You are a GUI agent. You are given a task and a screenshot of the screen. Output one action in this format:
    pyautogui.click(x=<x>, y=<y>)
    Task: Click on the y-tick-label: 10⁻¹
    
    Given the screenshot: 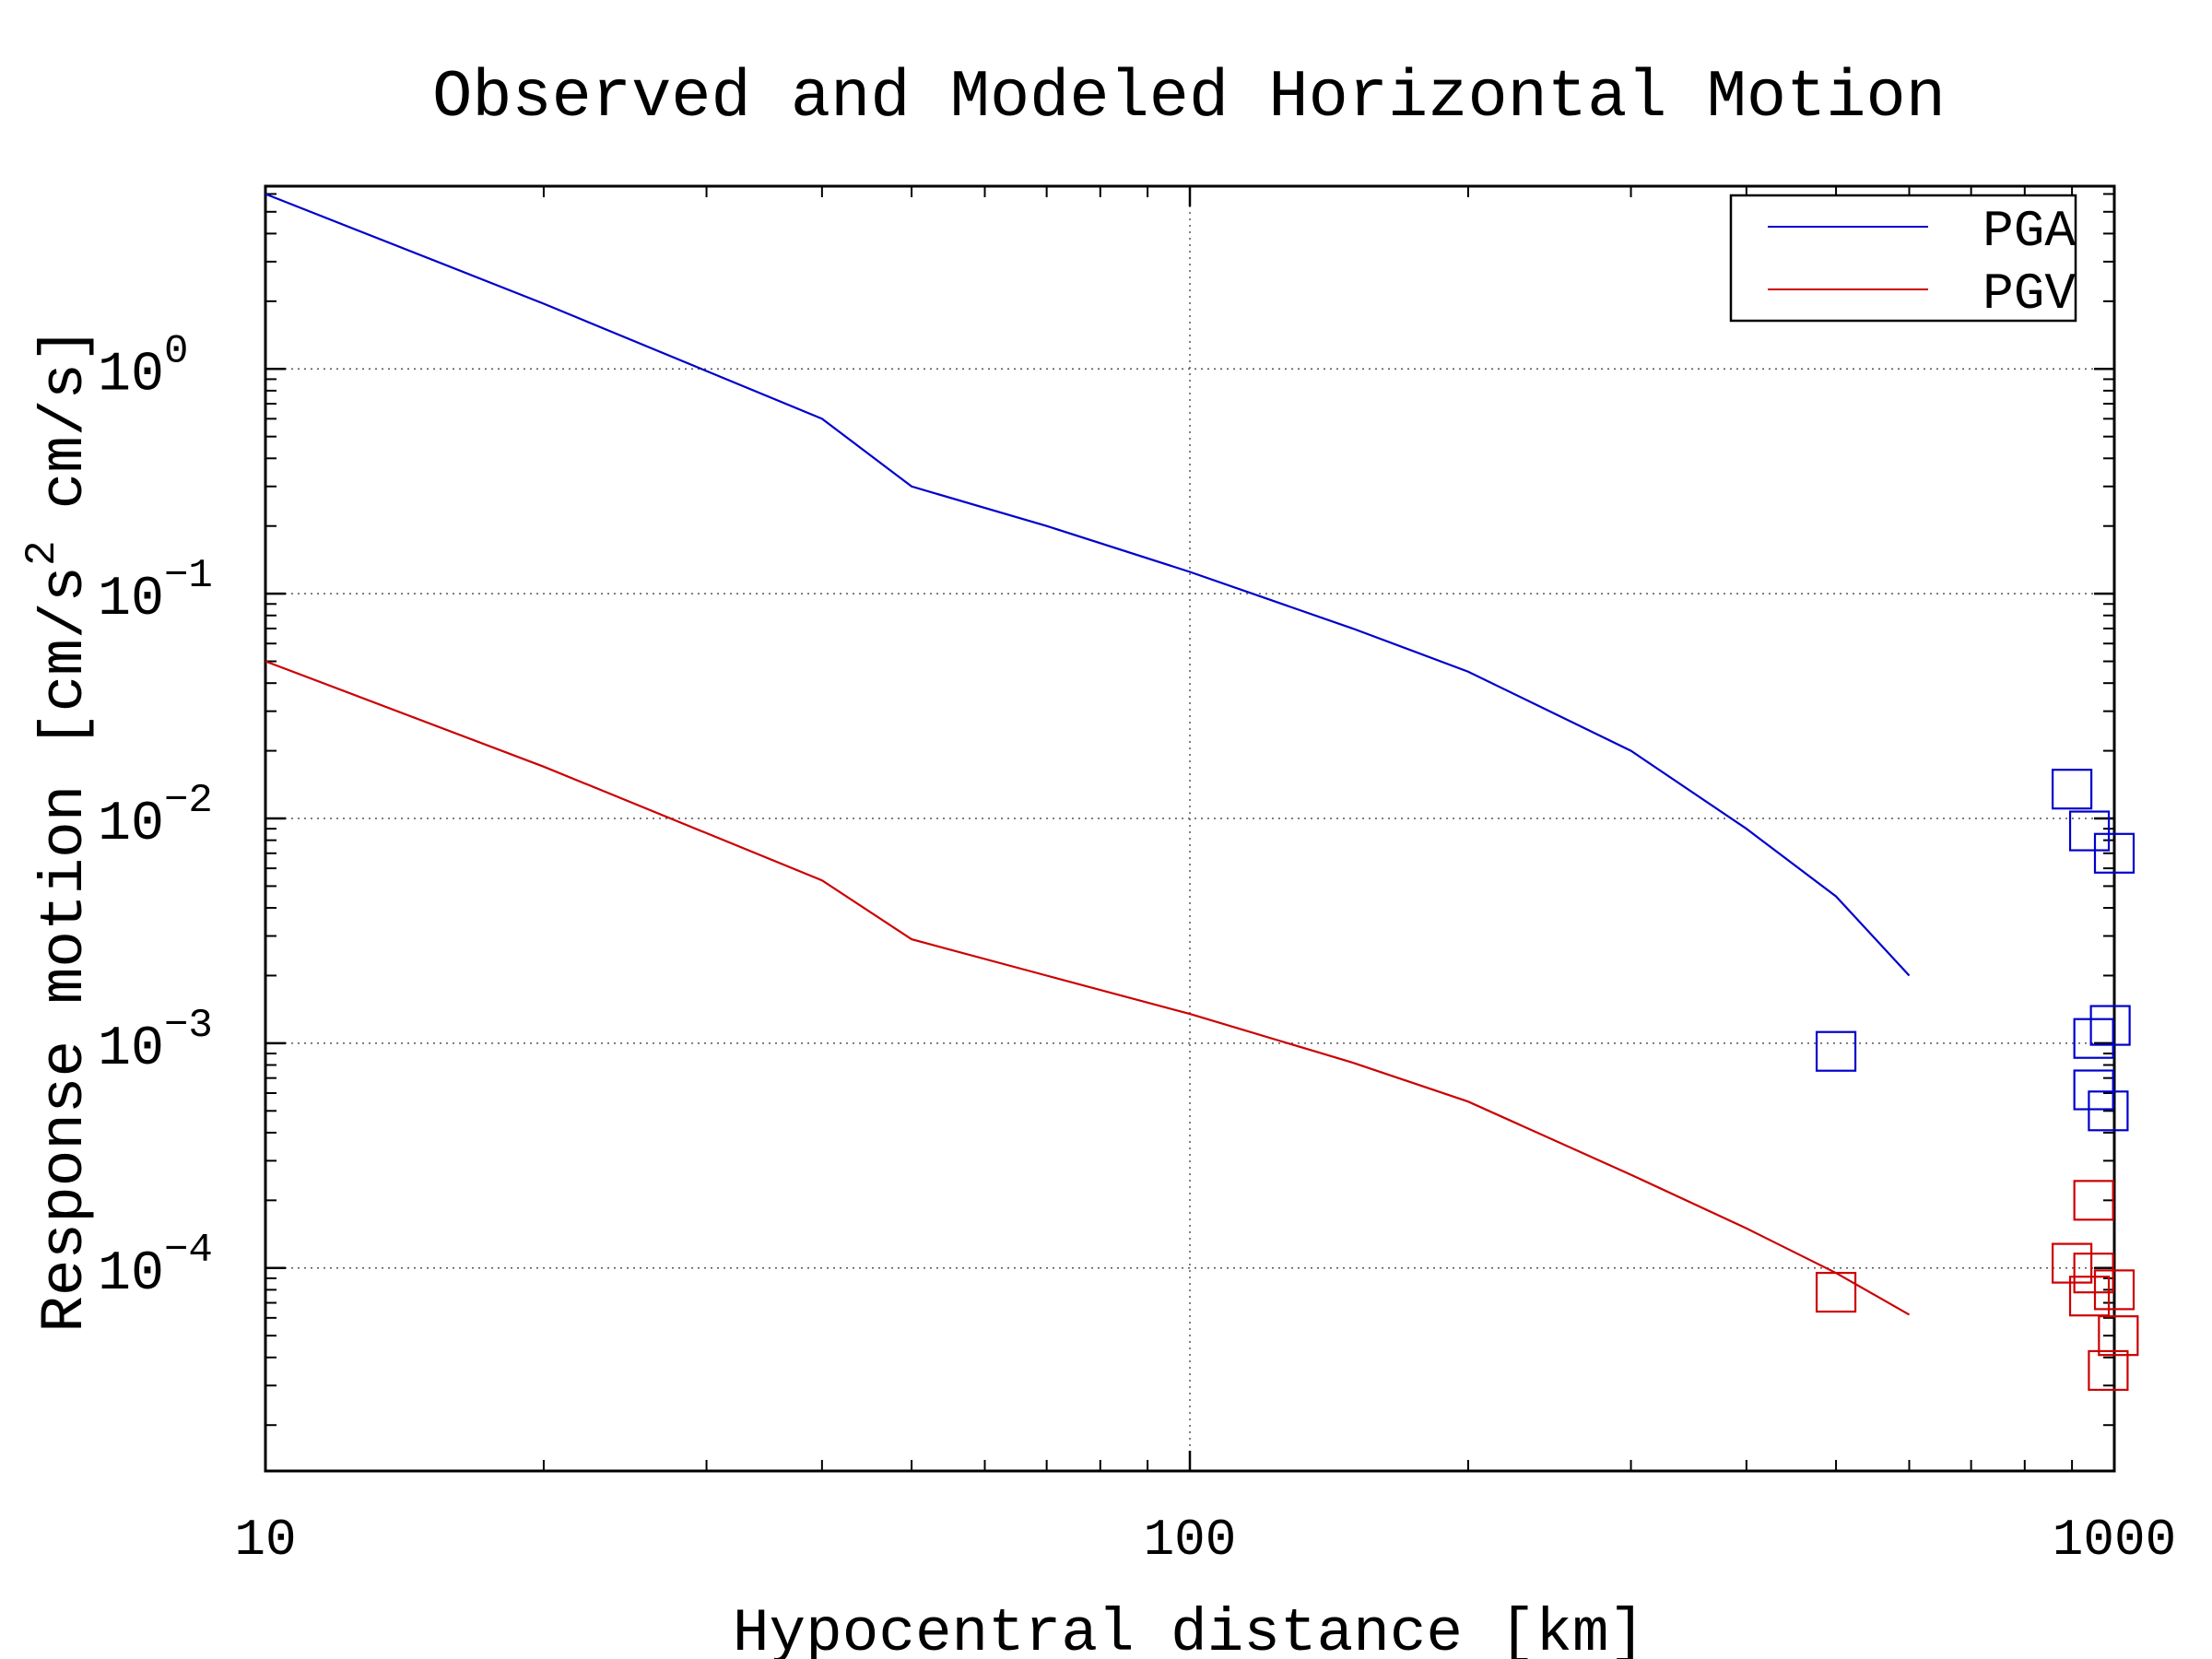 What is the action you would take?
    pyautogui.click(x=155, y=592)
    